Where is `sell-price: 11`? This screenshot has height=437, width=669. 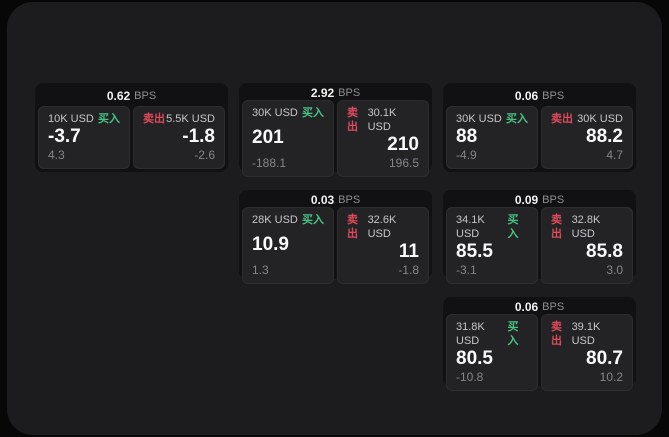 sell-price: 11 is located at coordinates (408, 251).